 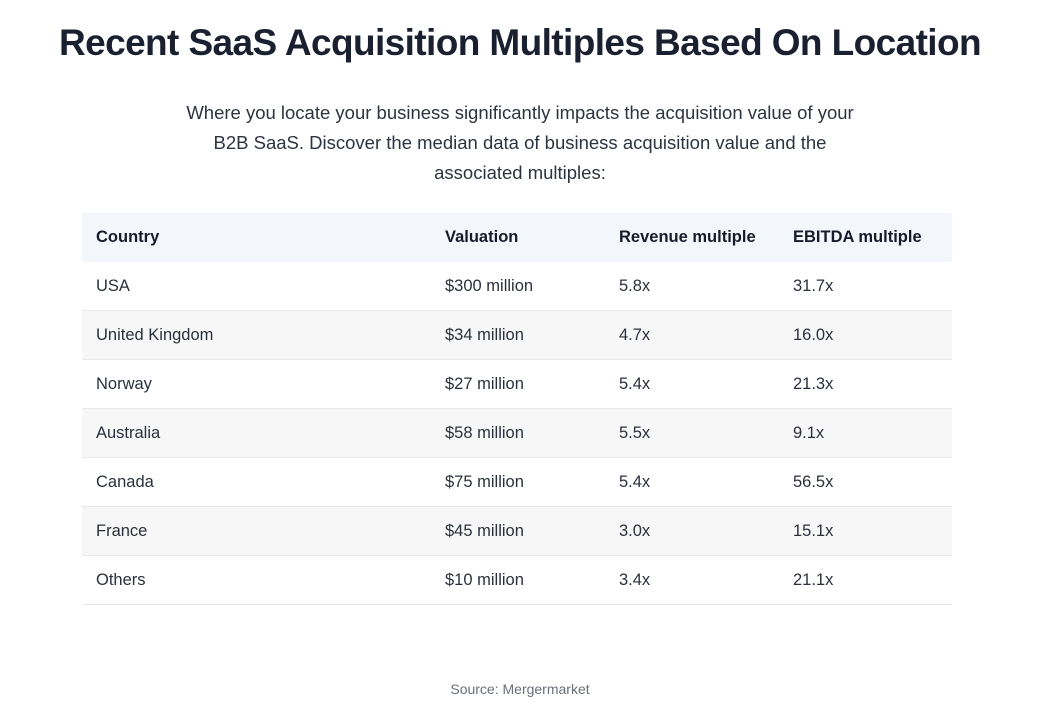 I want to click on cell-valuation: $10 million, so click(x=518, y=580).